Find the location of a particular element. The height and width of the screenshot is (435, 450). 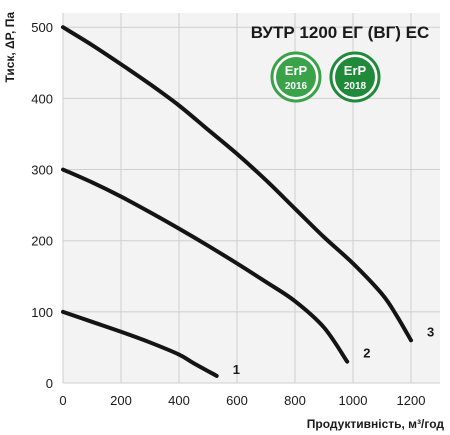

erp-2018-label: ErP is located at coordinates (355, 70).